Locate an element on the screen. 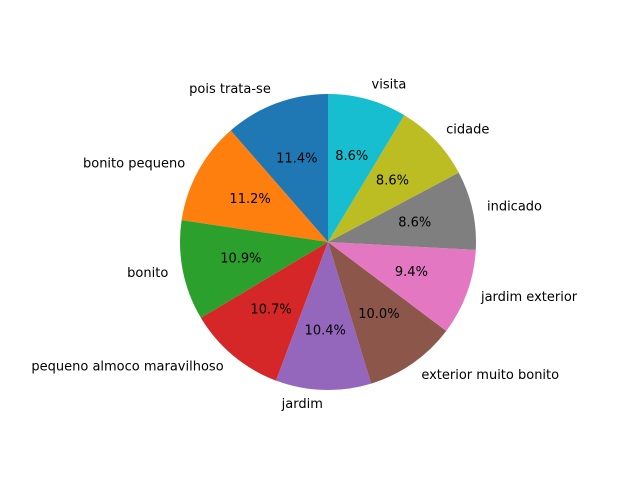  slice-label: cidade is located at coordinates (467, 130).